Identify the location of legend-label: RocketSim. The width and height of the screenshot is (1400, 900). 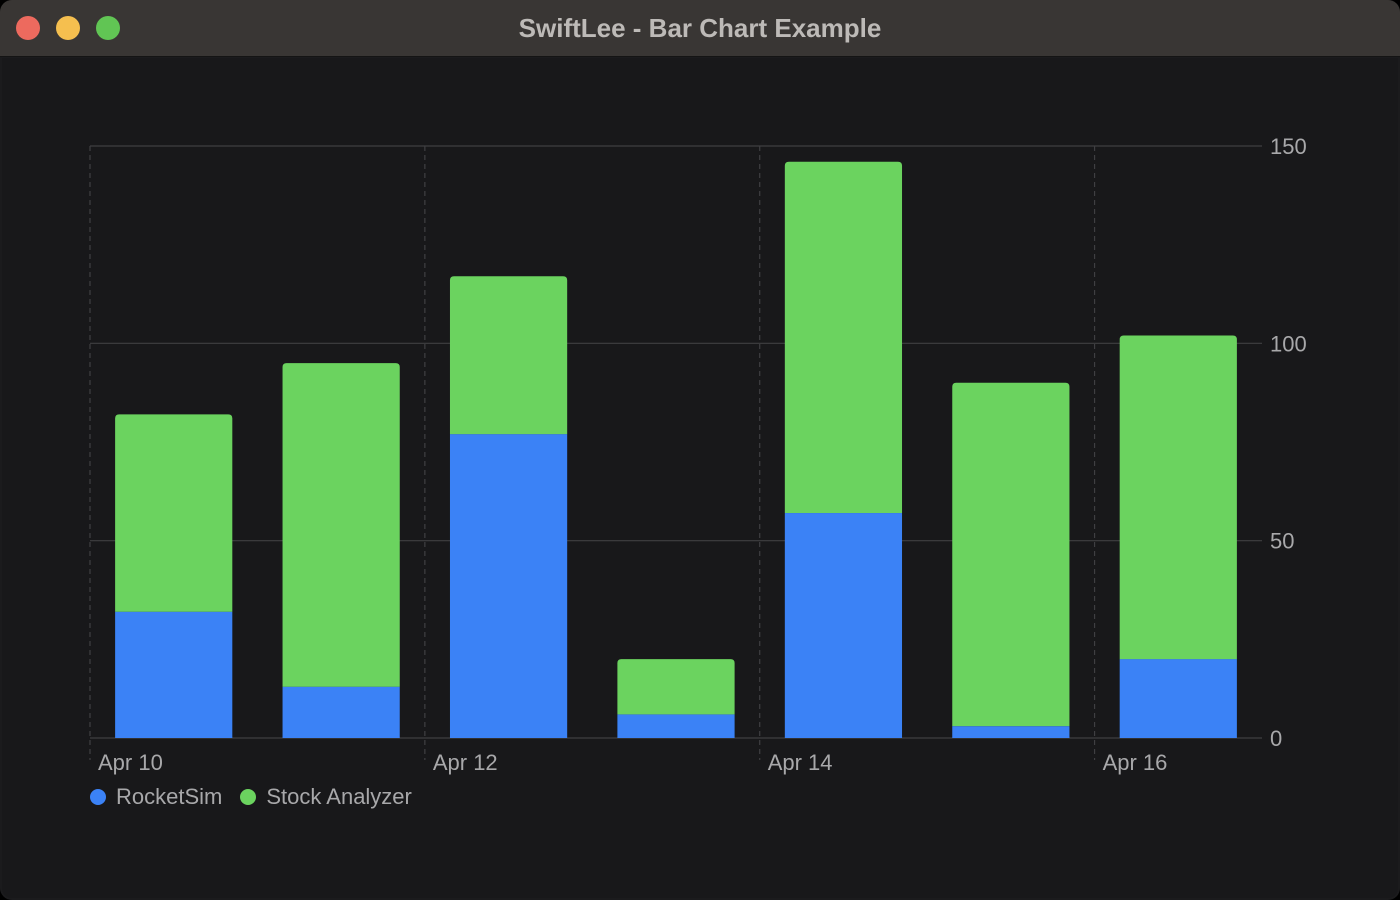
(169, 796).